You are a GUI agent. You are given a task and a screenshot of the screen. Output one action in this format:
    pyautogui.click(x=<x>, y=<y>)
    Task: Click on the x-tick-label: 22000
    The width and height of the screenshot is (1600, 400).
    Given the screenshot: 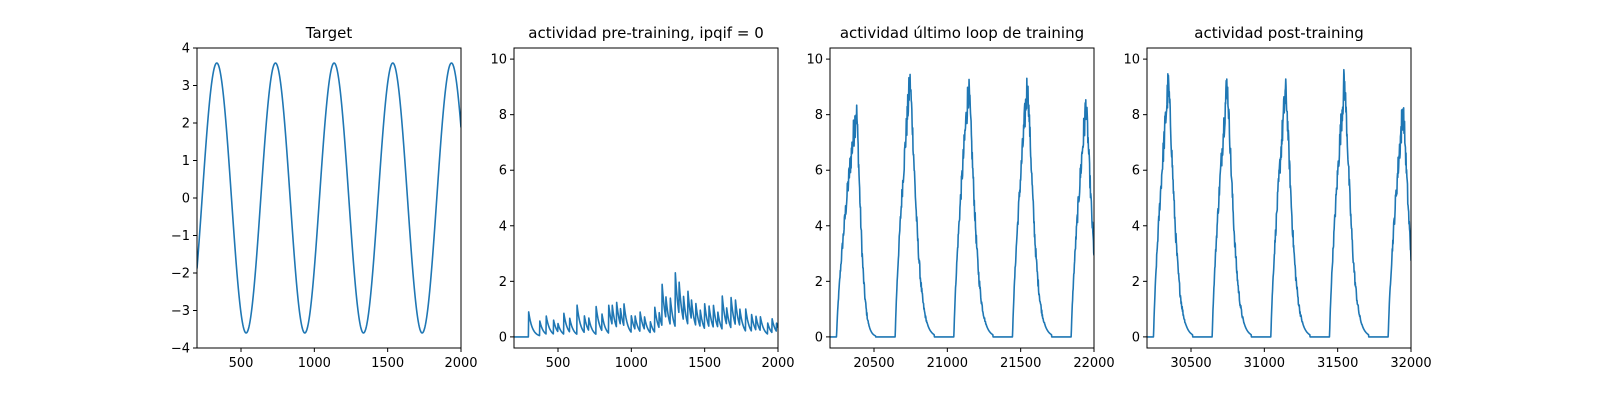 What is the action you would take?
    pyautogui.click(x=1093, y=363)
    